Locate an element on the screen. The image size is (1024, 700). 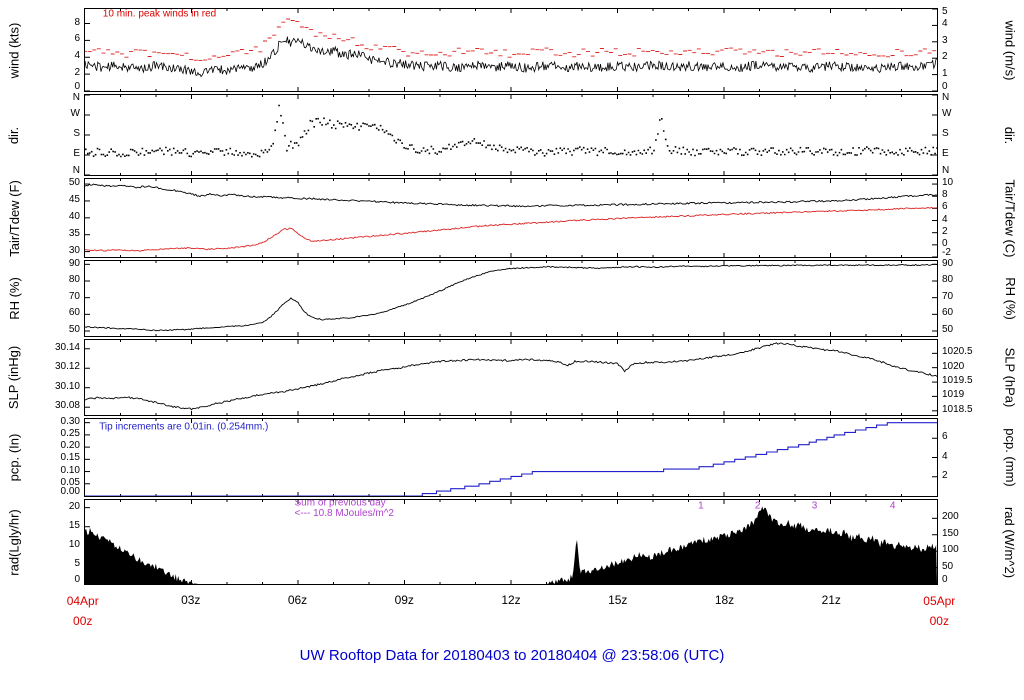
dir-left-axis-label: dir. is located at coordinates (14, 135).